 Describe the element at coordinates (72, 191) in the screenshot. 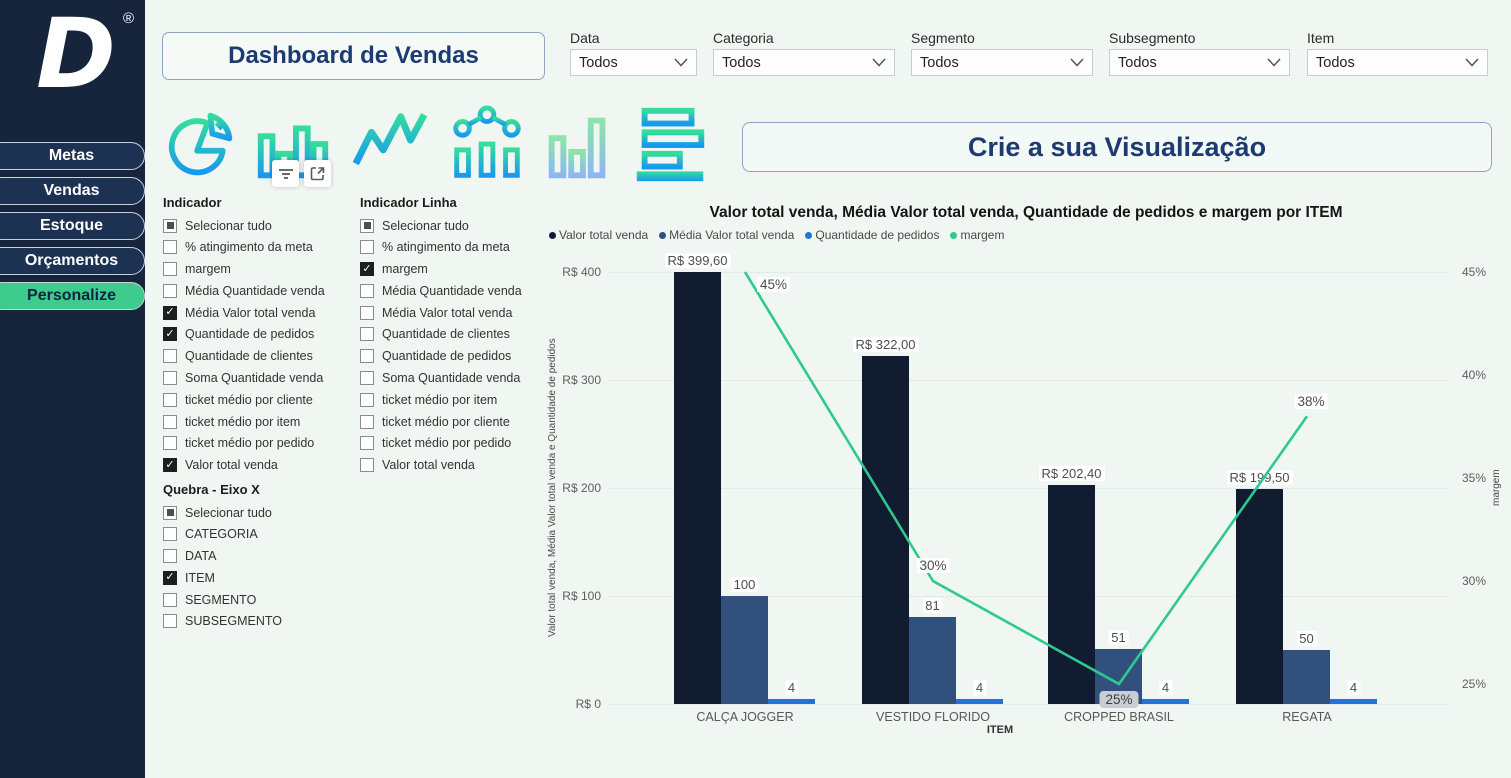

I see `sidebar-item-vendas: Vendas` at that location.